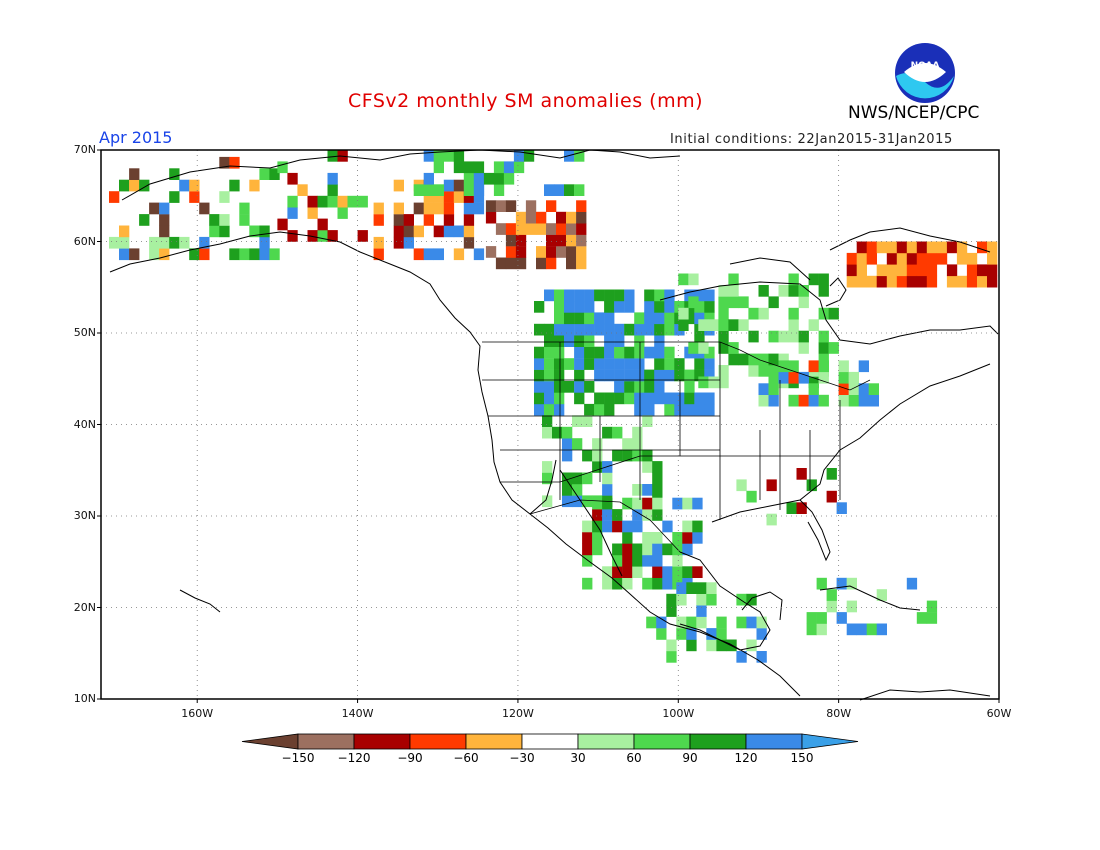 The image size is (1100, 850). Describe the element at coordinates (84, 241) in the screenshot. I see `latitude-label: 60N` at that location.